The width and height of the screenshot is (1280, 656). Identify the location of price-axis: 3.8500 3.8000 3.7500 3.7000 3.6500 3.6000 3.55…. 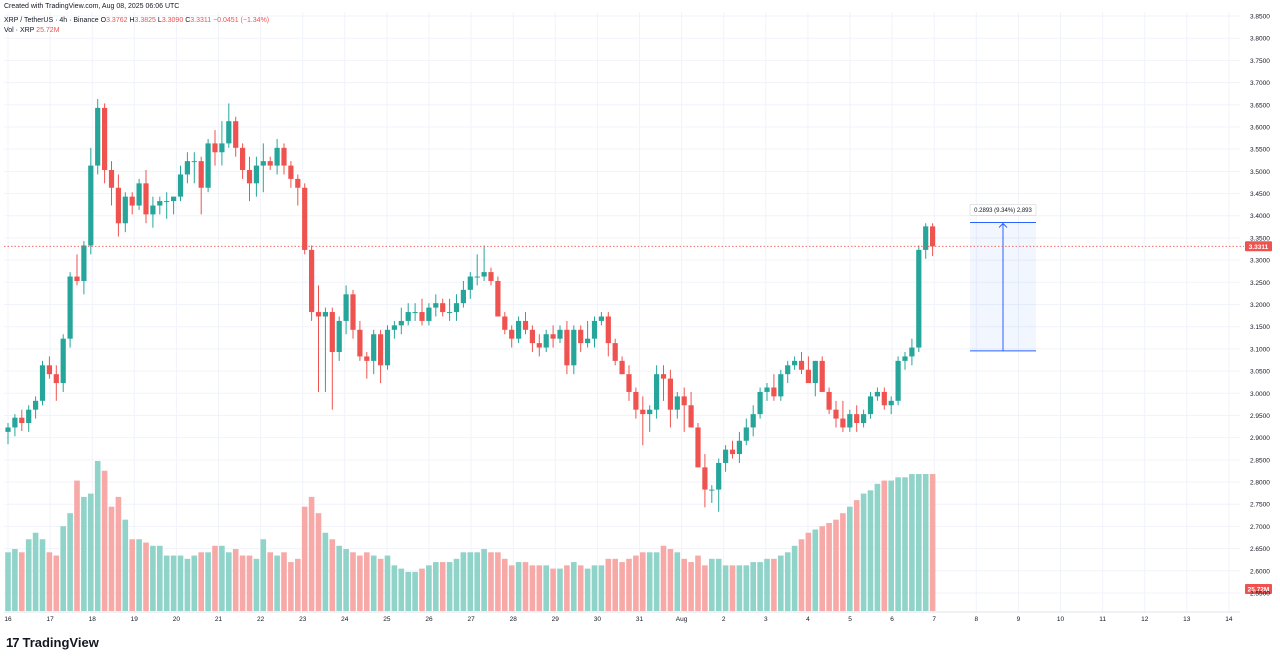
(1260, 306).